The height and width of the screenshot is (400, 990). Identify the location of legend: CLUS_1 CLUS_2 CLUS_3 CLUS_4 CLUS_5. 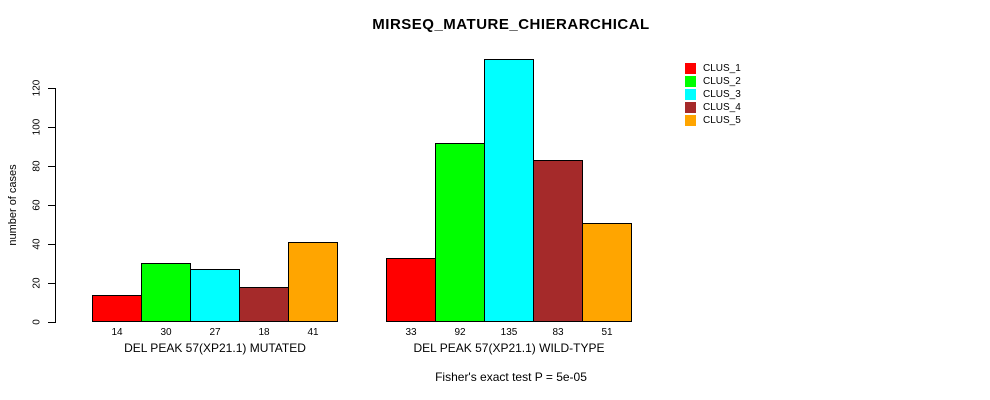
(713, 94).